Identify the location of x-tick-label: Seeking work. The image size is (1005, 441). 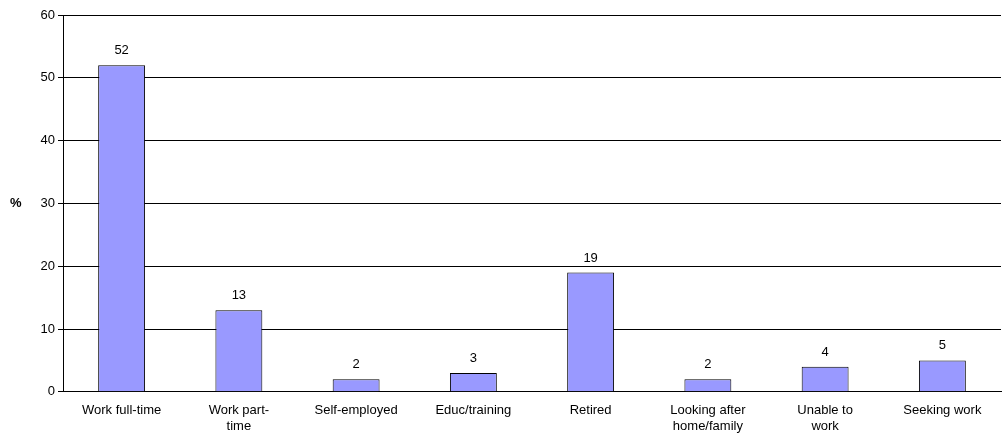
(942, 410).